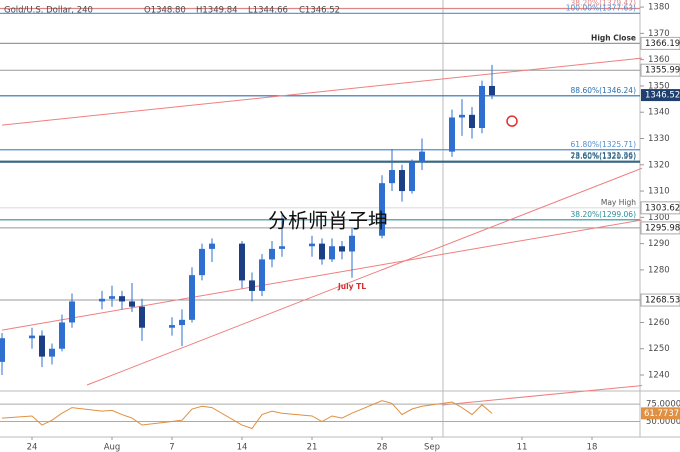  Describe the element at coordinates (659, 244) in the screenshot. I see `y-tick-label: 1290` at that location.